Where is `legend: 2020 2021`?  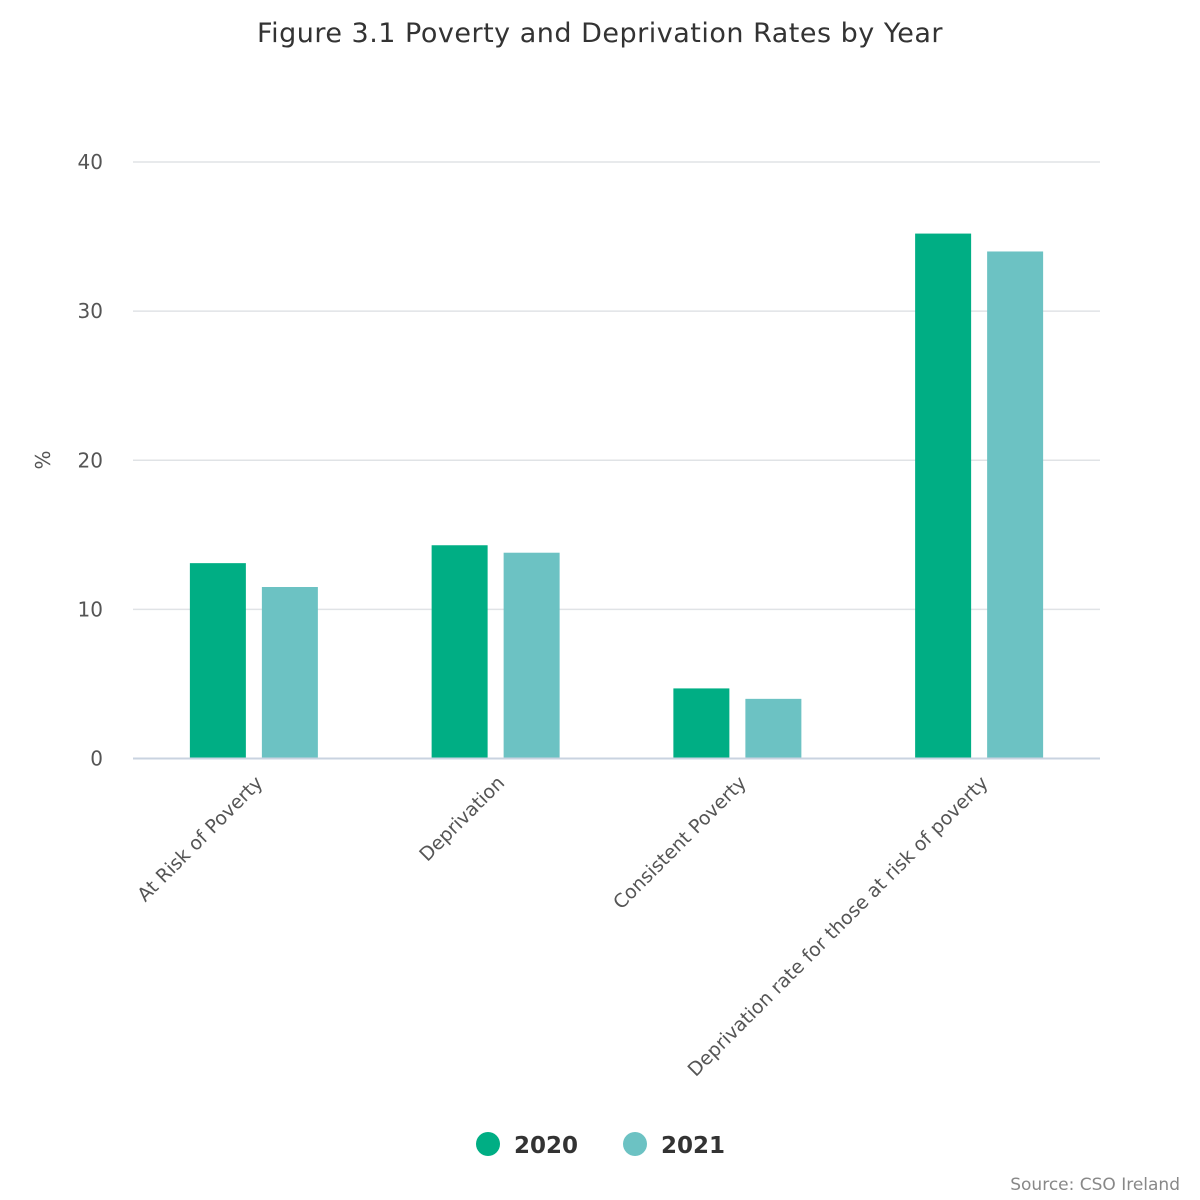
legend: 2020 2021 is located at coordinates (600, 1145).